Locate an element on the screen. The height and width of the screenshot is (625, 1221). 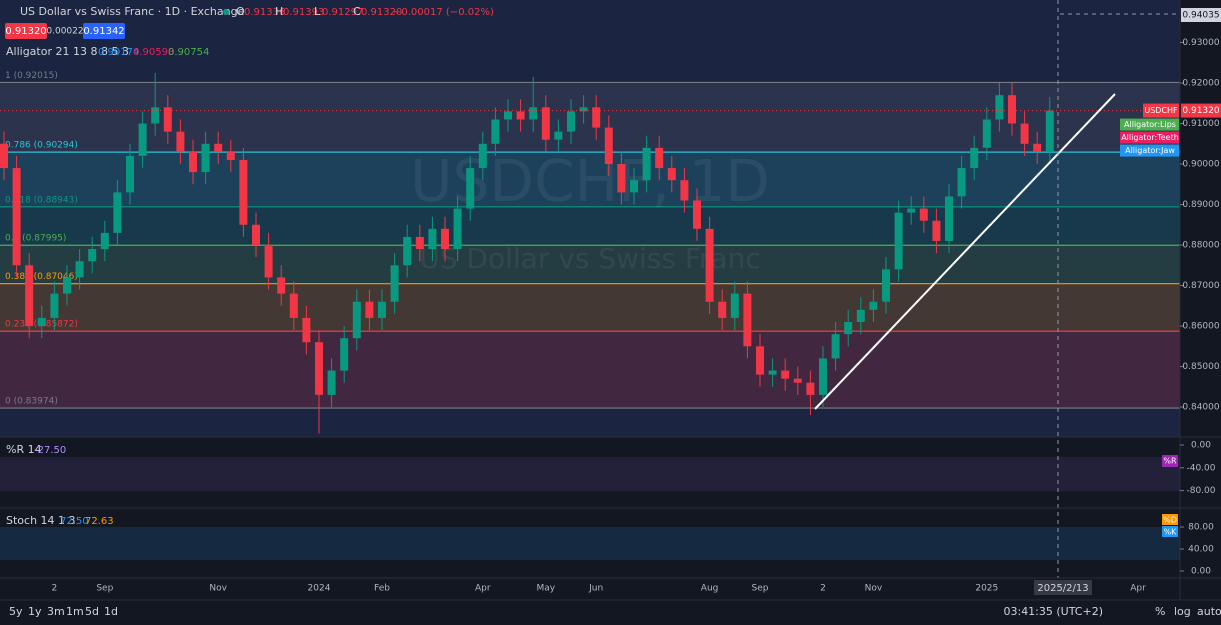
fib-label: 0.5 (0.87995) is located at coordinates (35, 239).